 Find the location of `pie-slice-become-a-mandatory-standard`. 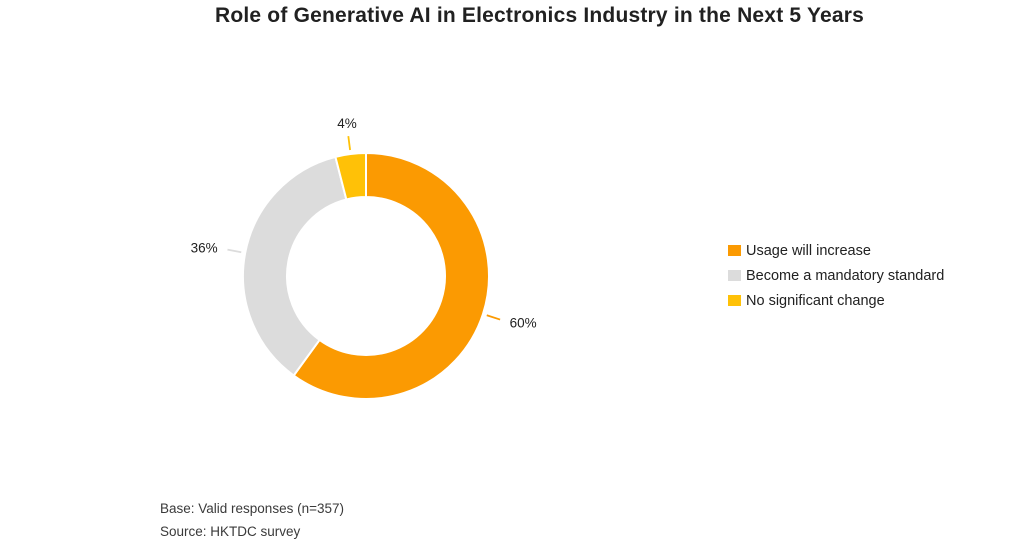

pie-slice-become-a-mandatory-standard is located at coordinates (294, 266).